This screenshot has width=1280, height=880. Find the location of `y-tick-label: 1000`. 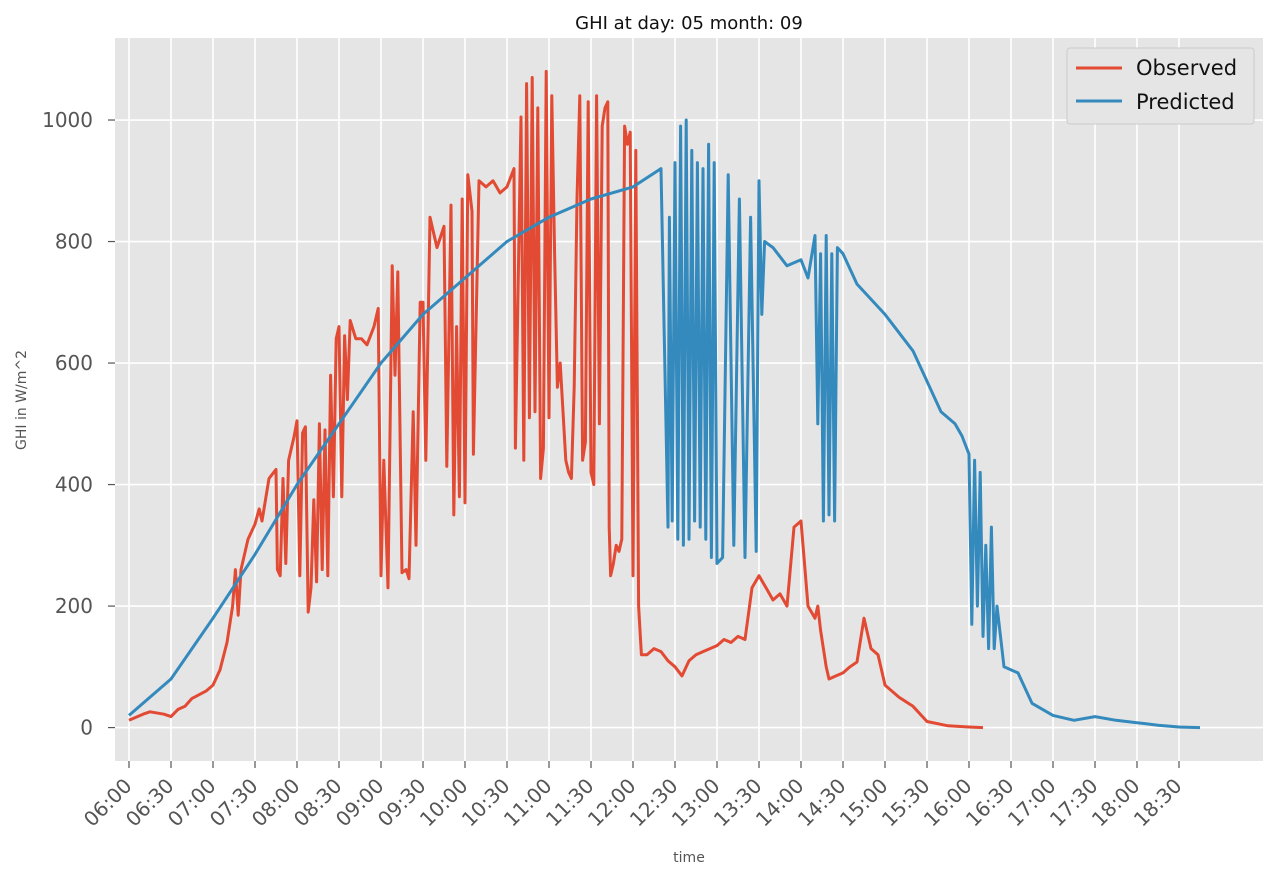

y-tick-label: 1000 is located at coordinates (67, 120).